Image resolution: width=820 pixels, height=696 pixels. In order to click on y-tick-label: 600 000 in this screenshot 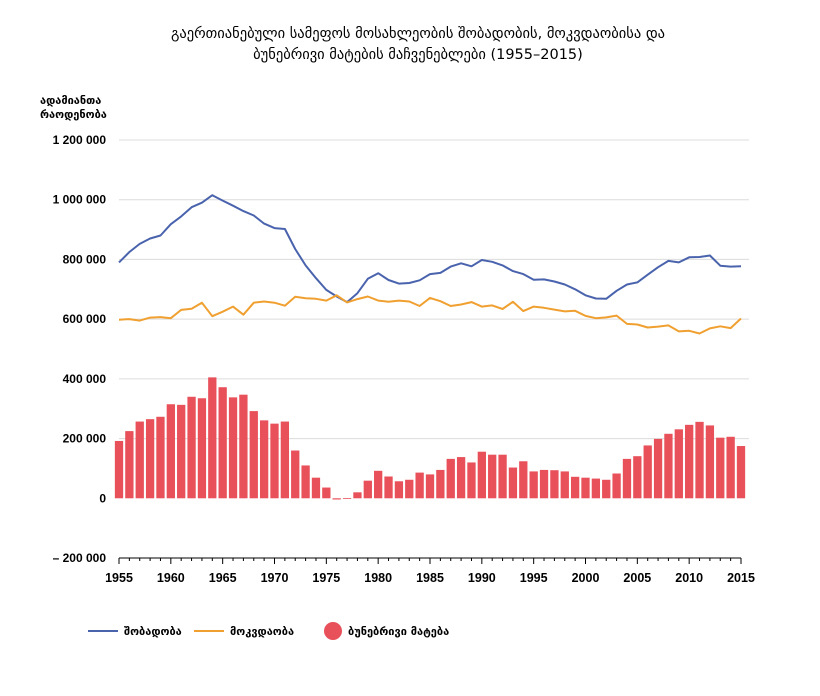, I will do `click(85, 319)`.